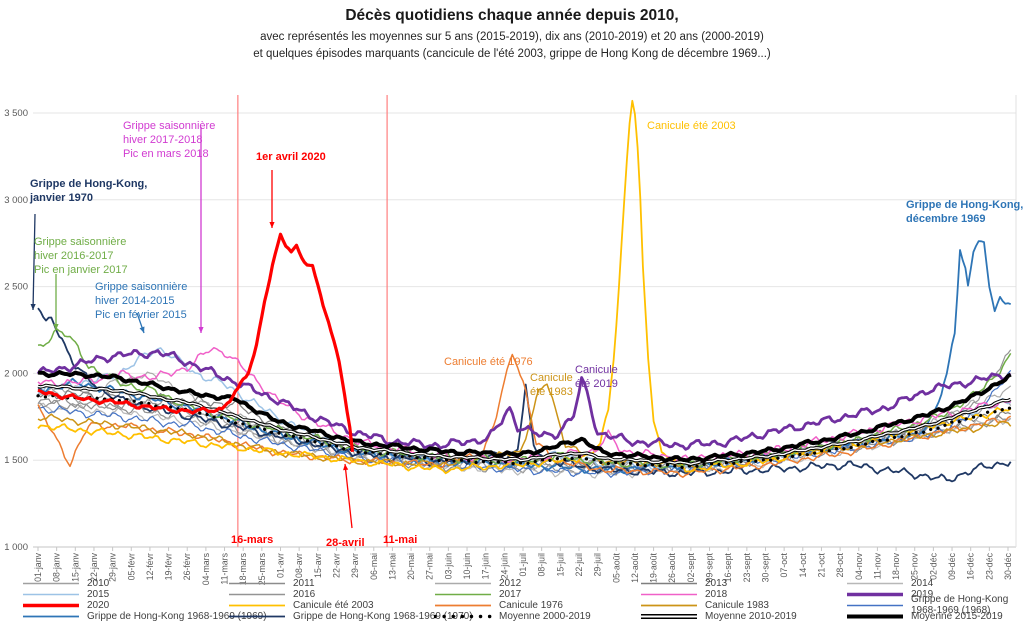  What do you see at coordinates (299, 565) in the screenshot?
I see `x-tick-label: 08-avr` at bounding box center [299, 565].